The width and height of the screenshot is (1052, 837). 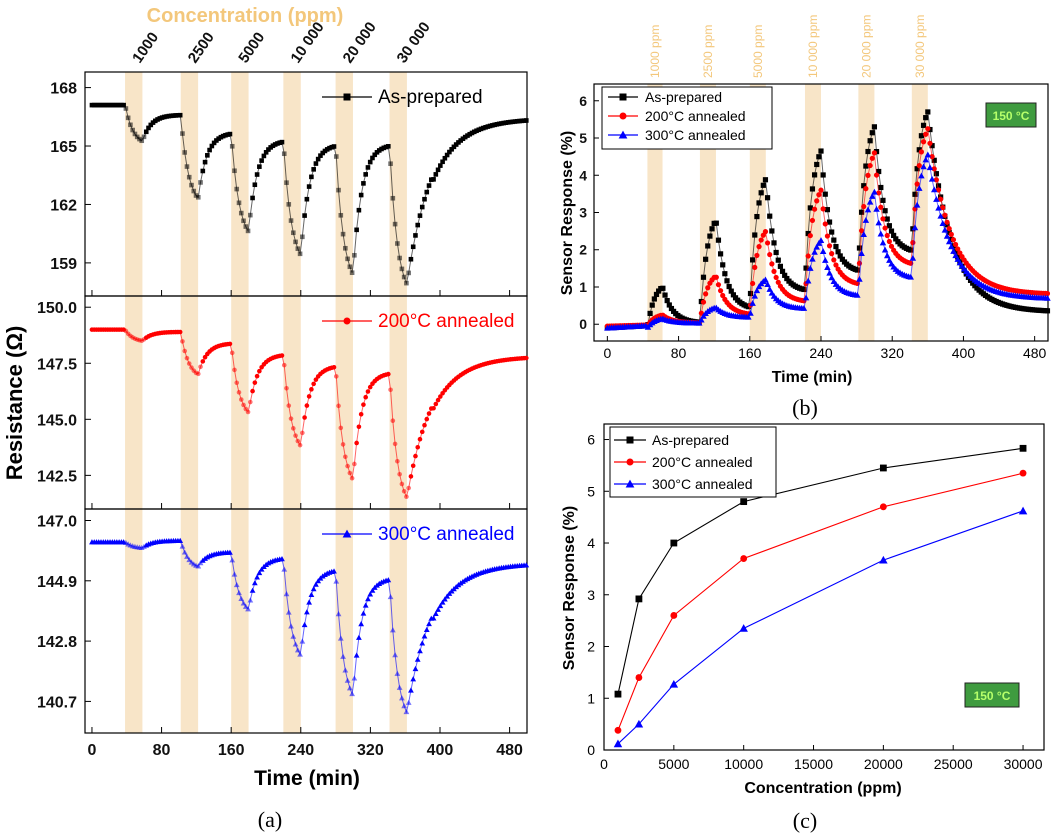 I want to click on legend-label: 300°C annealed, so click(x=446, y=534).